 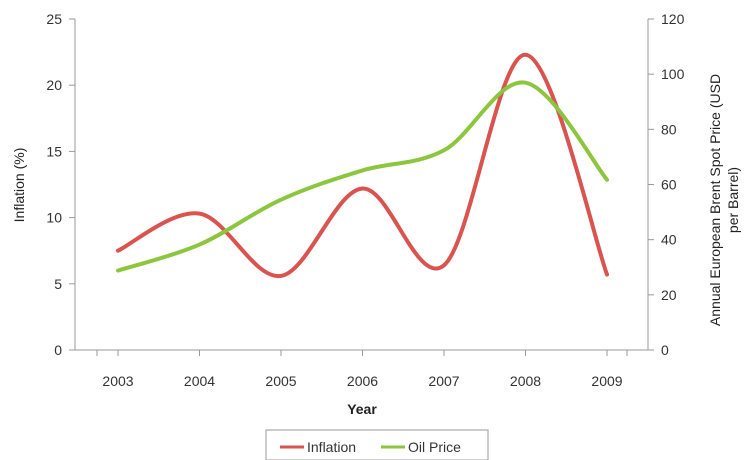 What do you see at coordinates (54, 19) in the screenshot?
I see `left-tick-label: 25` at bounding box center [54, 19].